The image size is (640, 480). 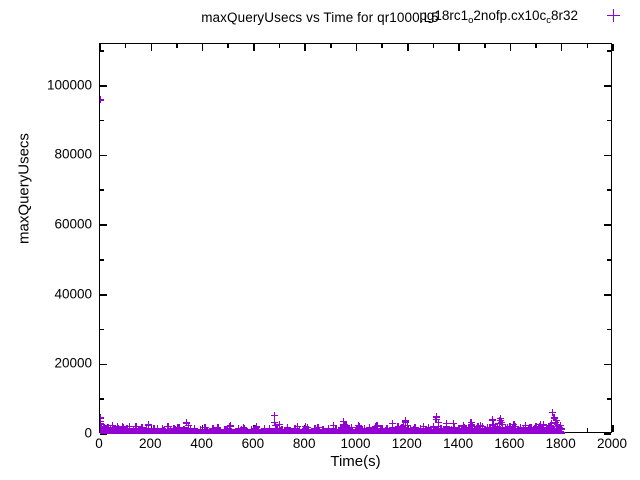 I want to click on x-tick-label: 200, so click(x=150, y=443).